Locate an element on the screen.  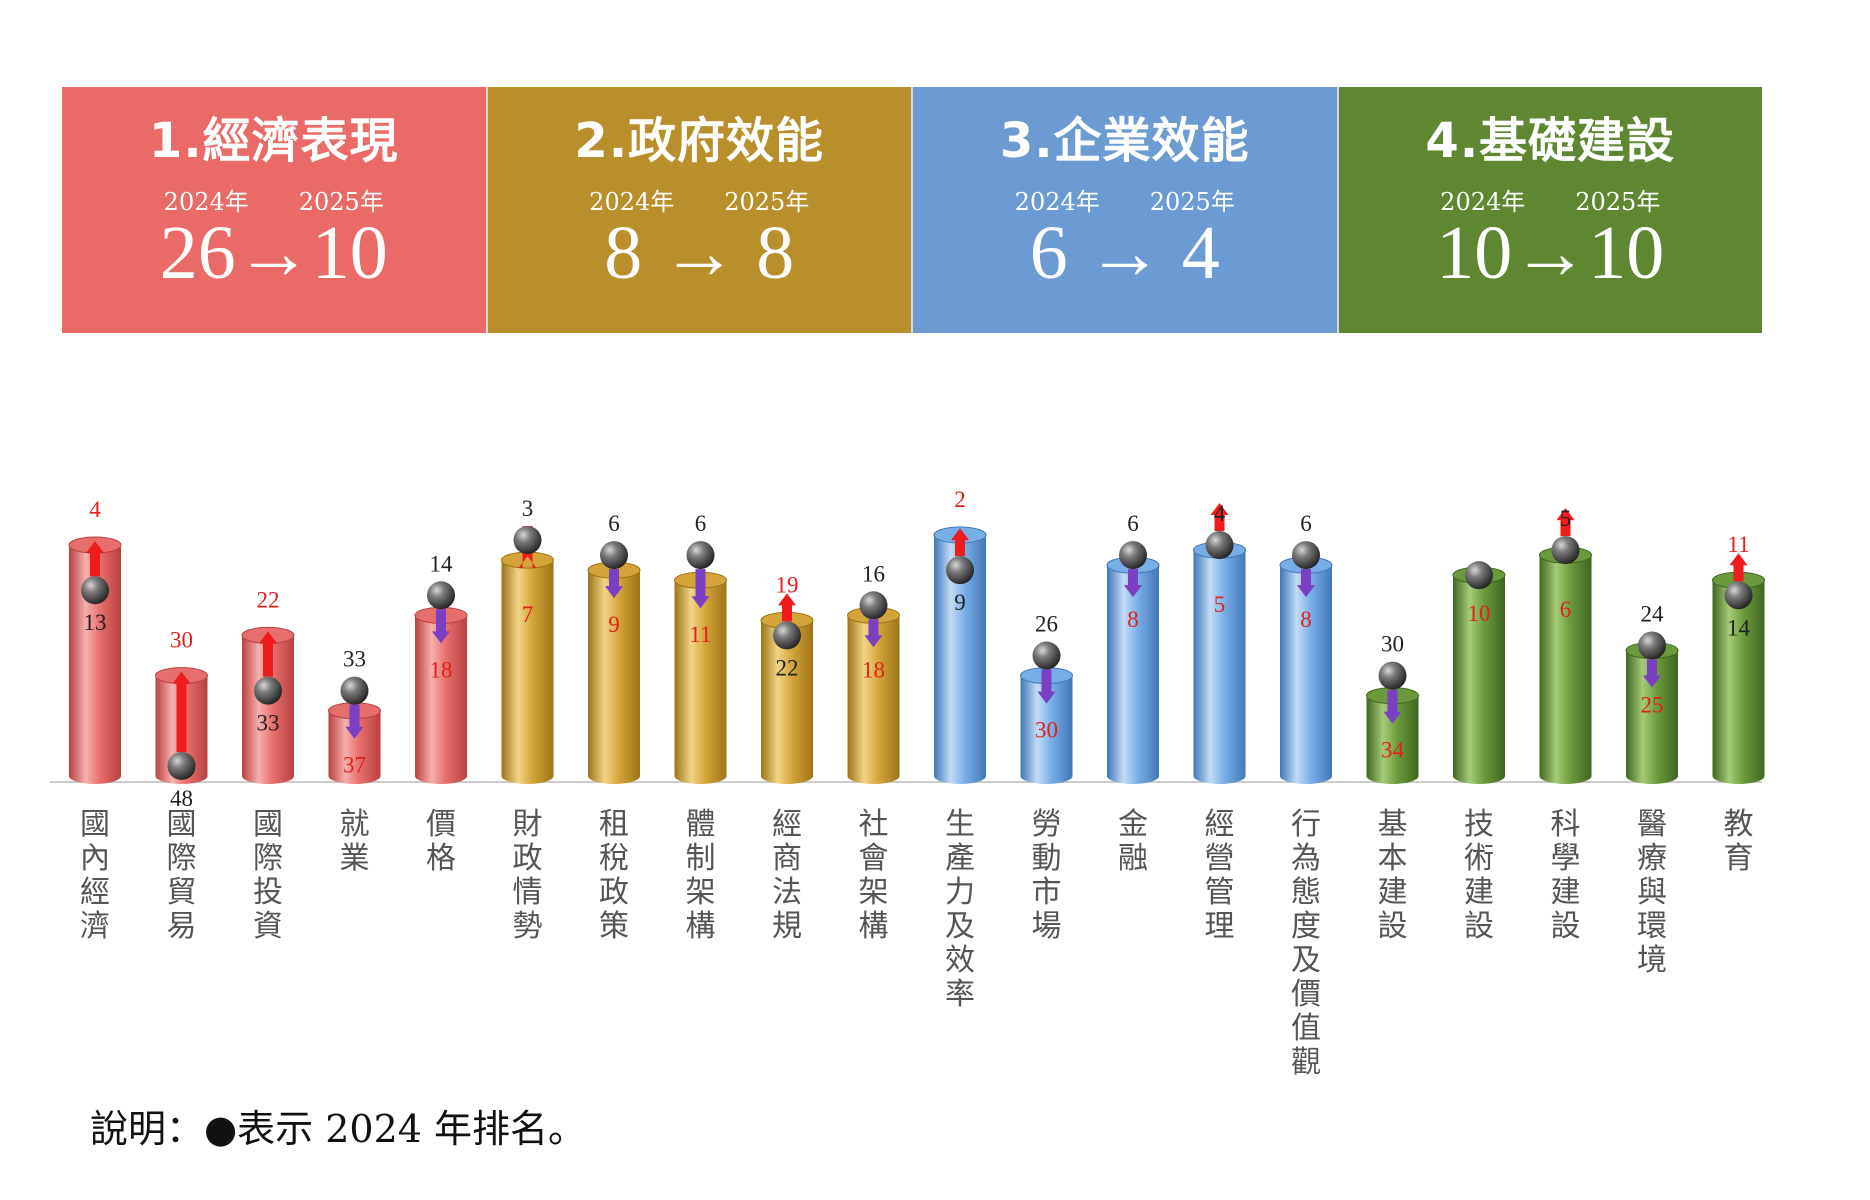
category-label-char: 構 is located at coordinates (874, 926).